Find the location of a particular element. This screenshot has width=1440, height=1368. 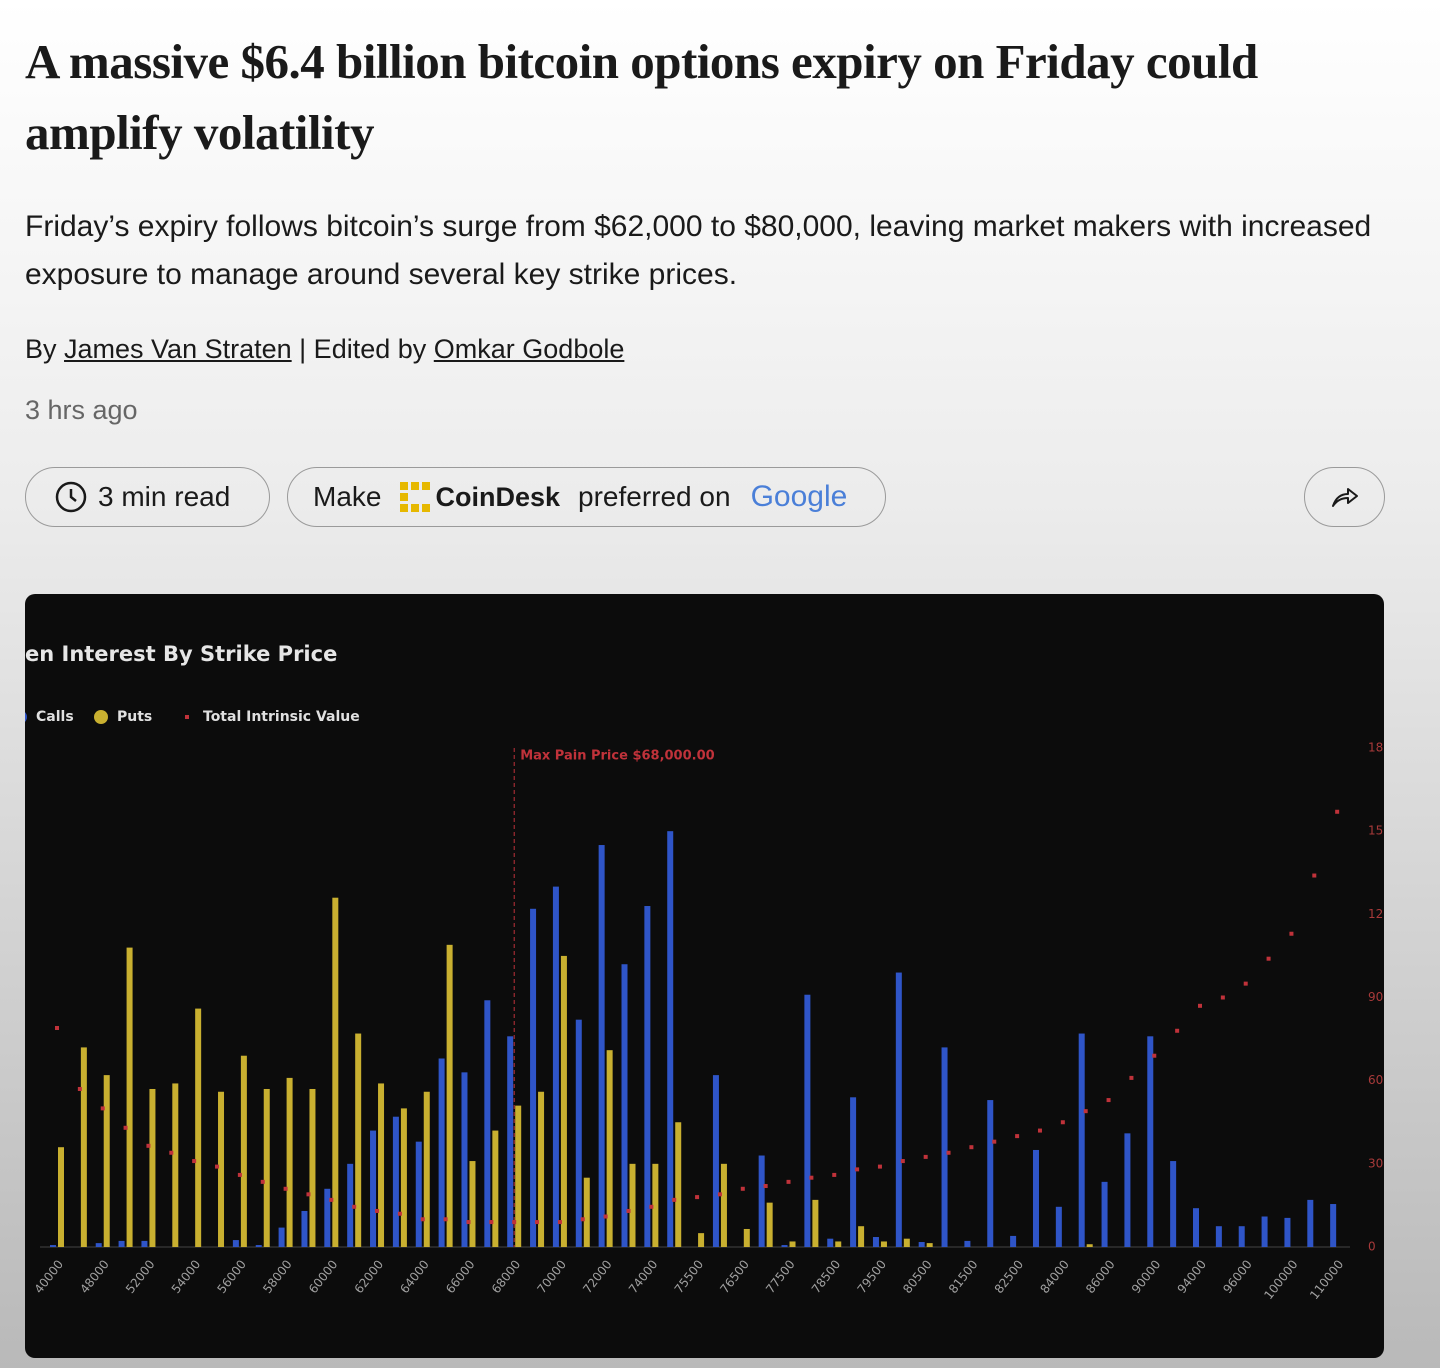

x-tick-label: 82500 is located at coordinates (1009, 1276).